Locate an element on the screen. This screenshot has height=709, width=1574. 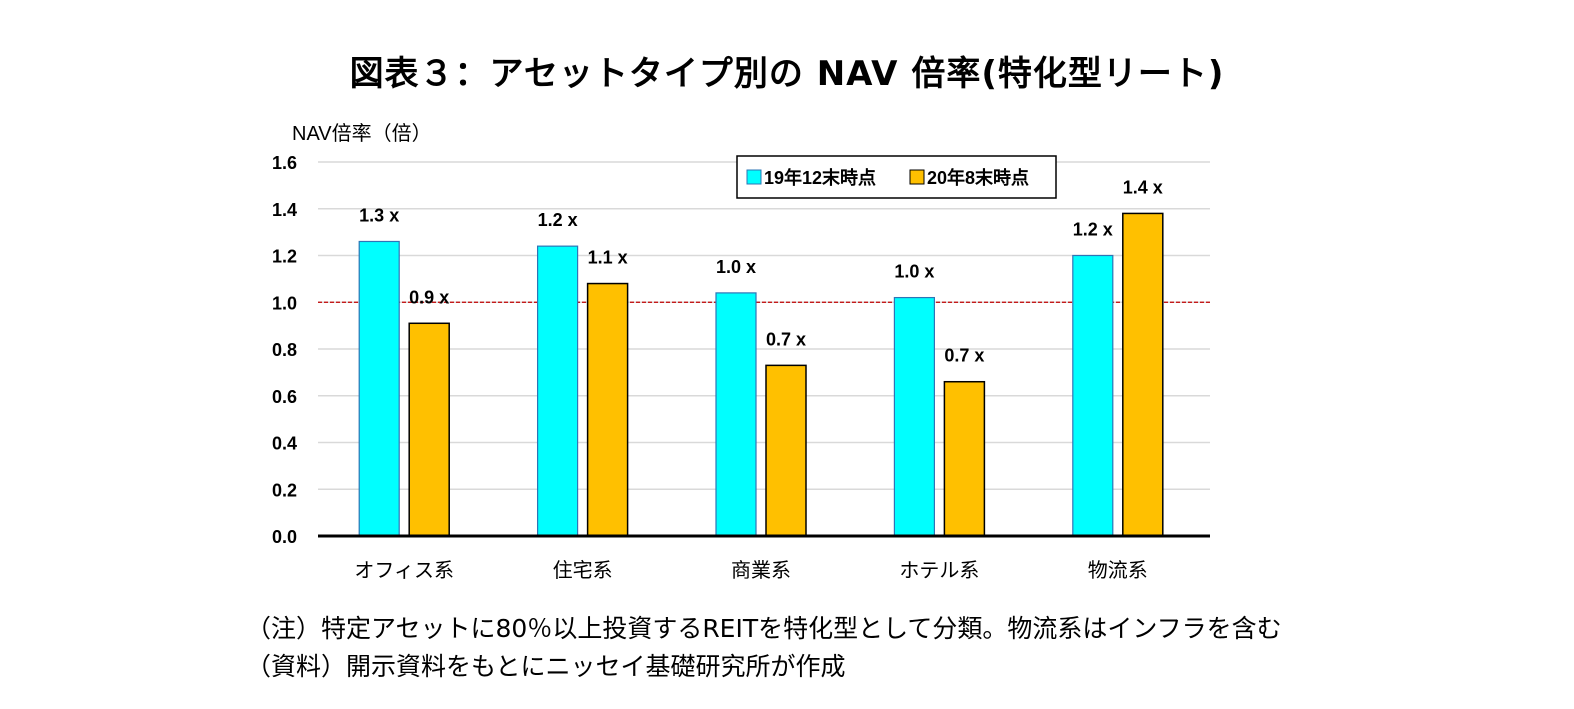
data-label: 1.1 x is located at coordinates (608, 258).